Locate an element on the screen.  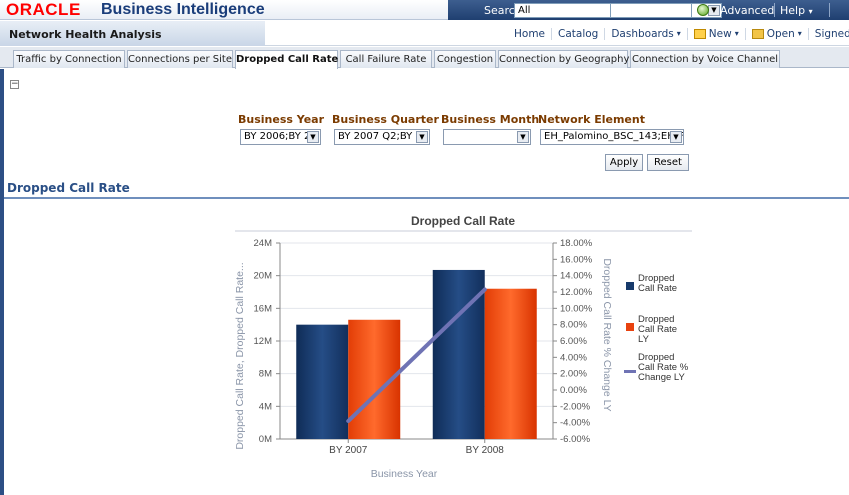
dashboard-title: Network Health Analysis is located at coordinates (85, 34).